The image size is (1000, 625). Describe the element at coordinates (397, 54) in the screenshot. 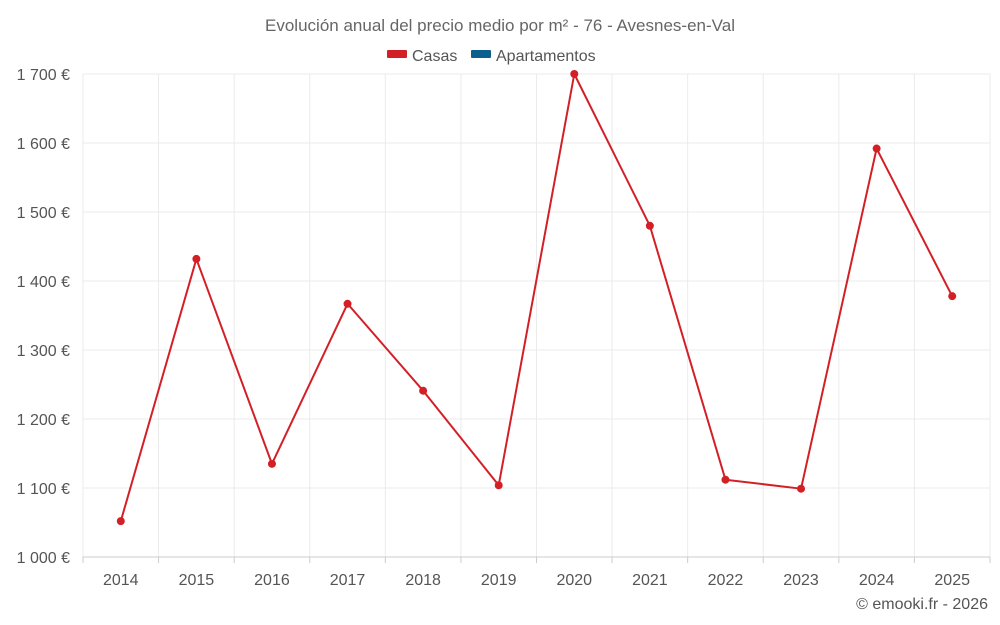

I see `legend-swatch-casas` at that location.